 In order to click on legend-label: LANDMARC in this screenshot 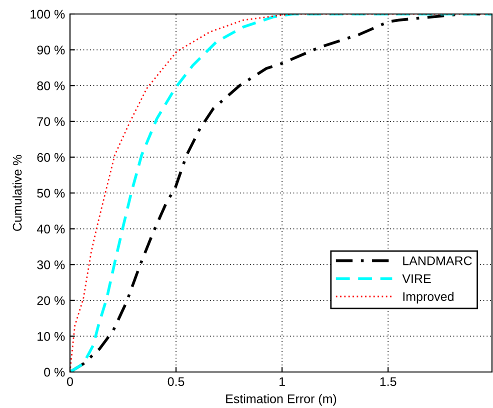, I will do `click(437, 261)`.